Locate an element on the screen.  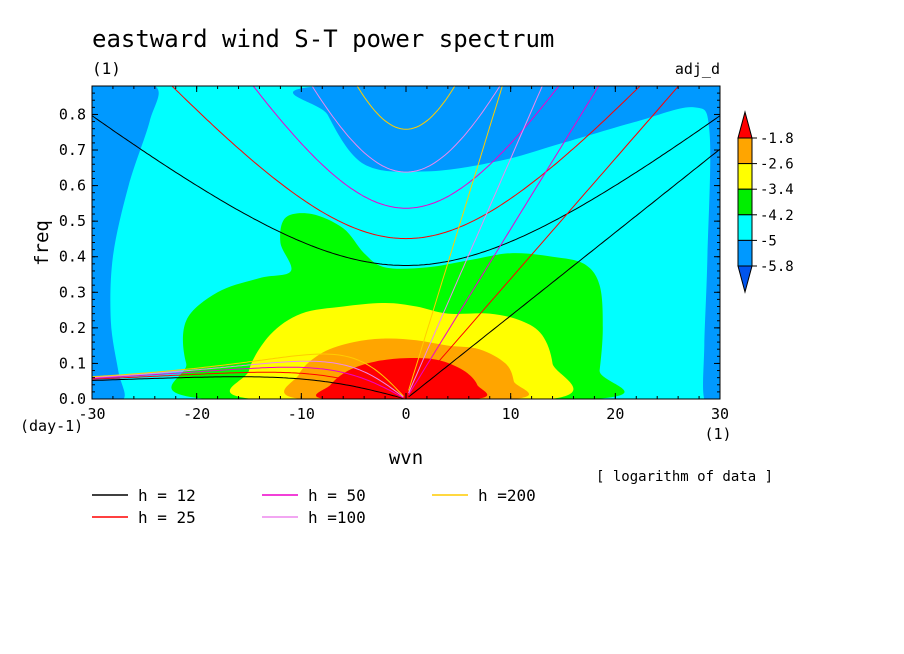
legend-label: h = 12 is located at coordinates (167, 495).